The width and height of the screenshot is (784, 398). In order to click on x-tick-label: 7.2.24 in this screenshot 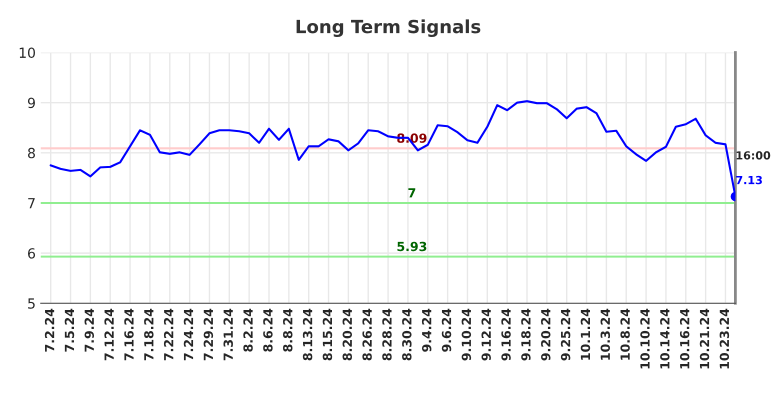, I will do `click(49, 330)`.